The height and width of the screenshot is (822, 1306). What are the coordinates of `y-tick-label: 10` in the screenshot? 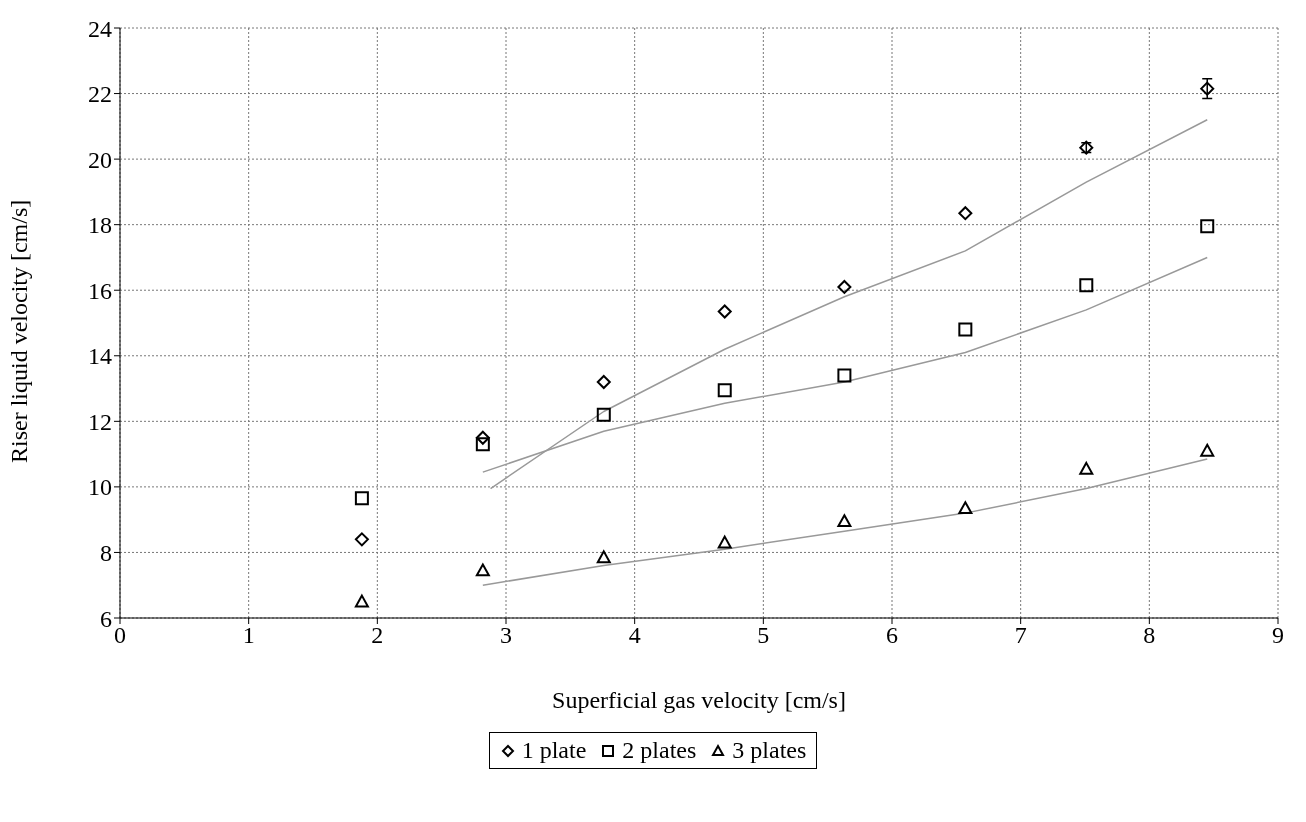 It's located at (100, 487).